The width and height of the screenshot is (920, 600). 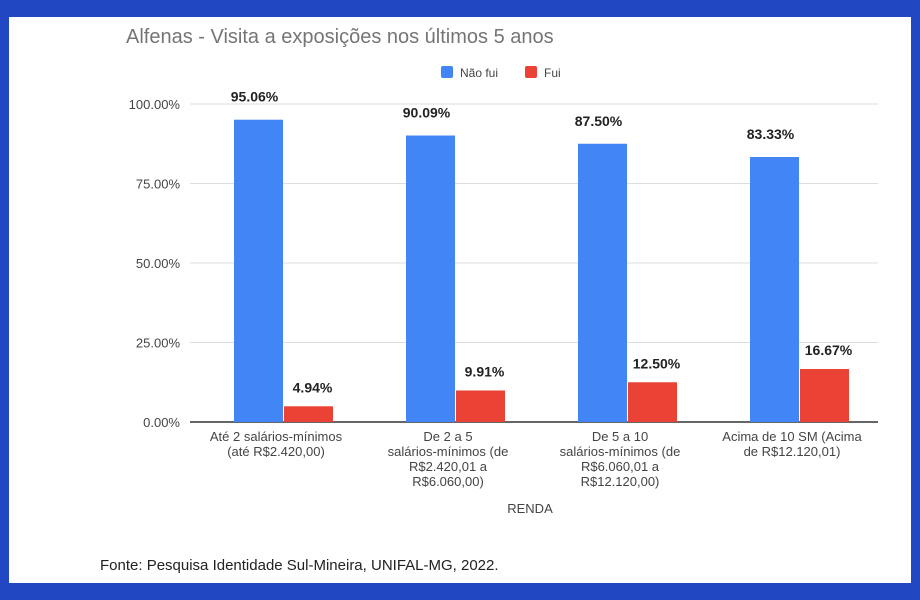 I want to click on x-tick-label: De 5 a 10, so click(x=620, y=436).